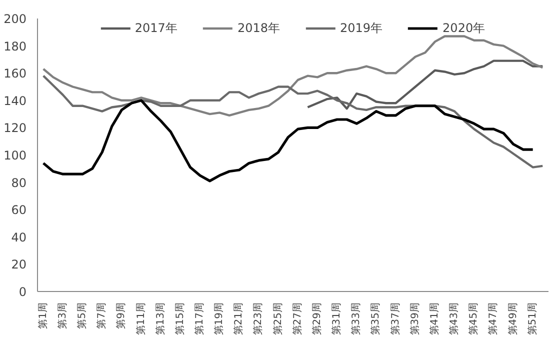 The width and height of the screenshot is (556, 338). I want to click on x-tick-label: 第31周, so click(336, 319).